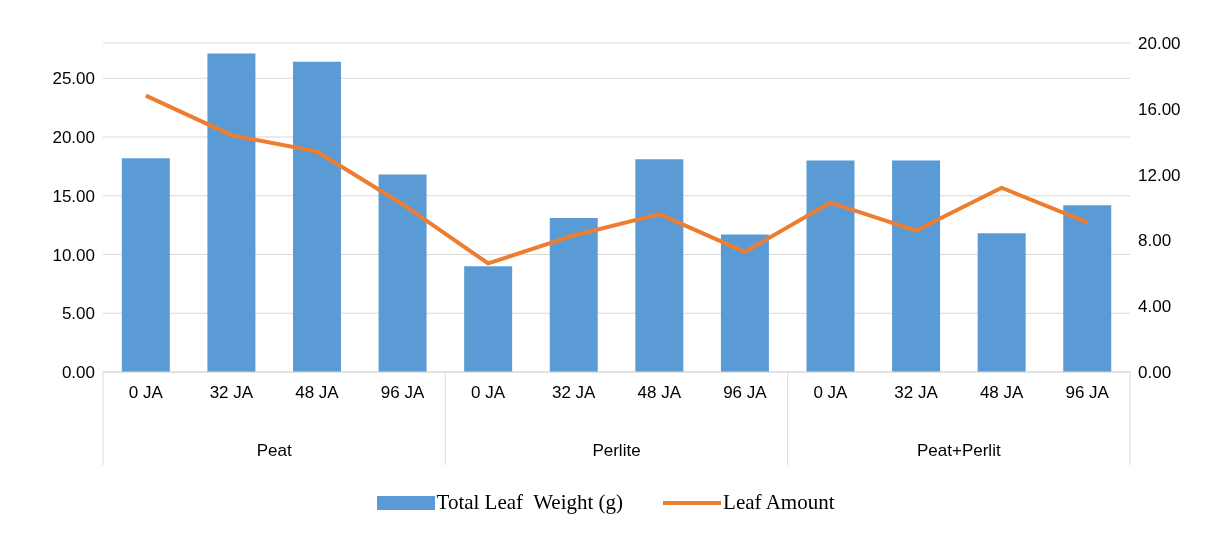 Image resolution: width=1211 pixels, height=533 pixels. Describe the element at coordinates (959, 450) in the screenshot. I see `text: Peat+Perlit` at that location.